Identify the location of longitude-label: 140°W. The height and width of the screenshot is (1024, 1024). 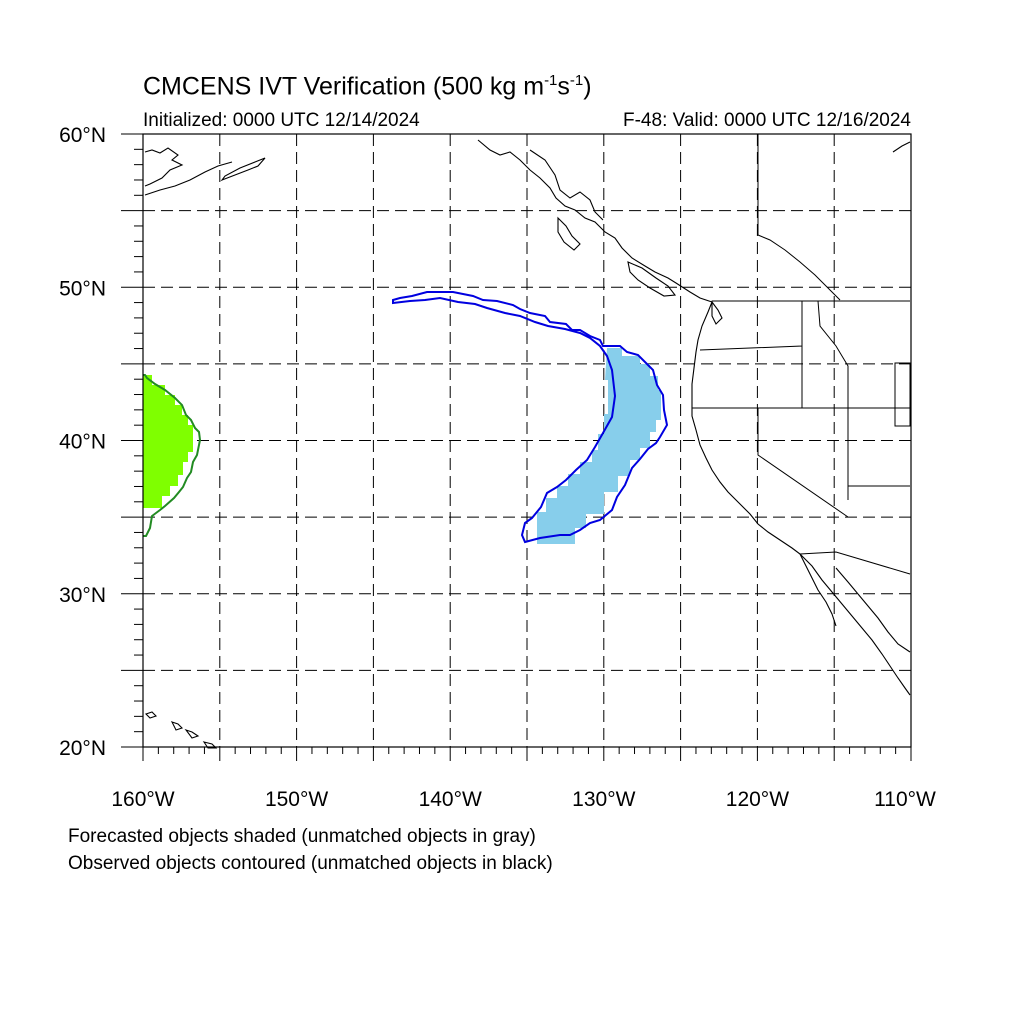
(450, 799).